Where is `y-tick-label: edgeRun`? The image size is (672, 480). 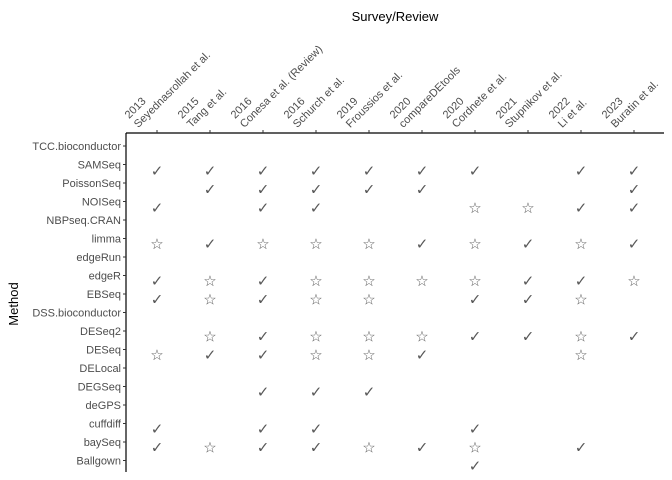
y-tick-label: edgeRun is located at coordinates (98, 258).